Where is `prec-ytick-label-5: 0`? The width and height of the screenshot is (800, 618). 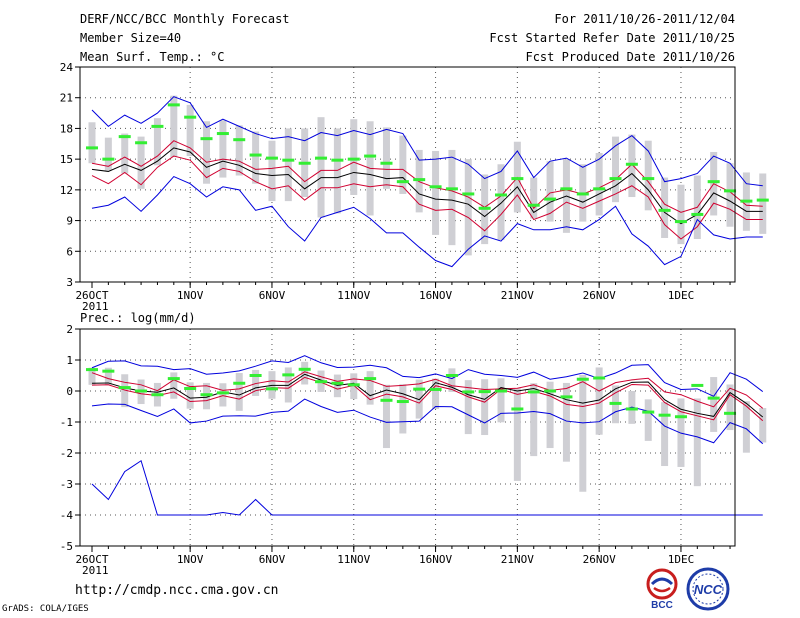 prec-ytick-label-5: 0 is located at coordinates (69, 391).